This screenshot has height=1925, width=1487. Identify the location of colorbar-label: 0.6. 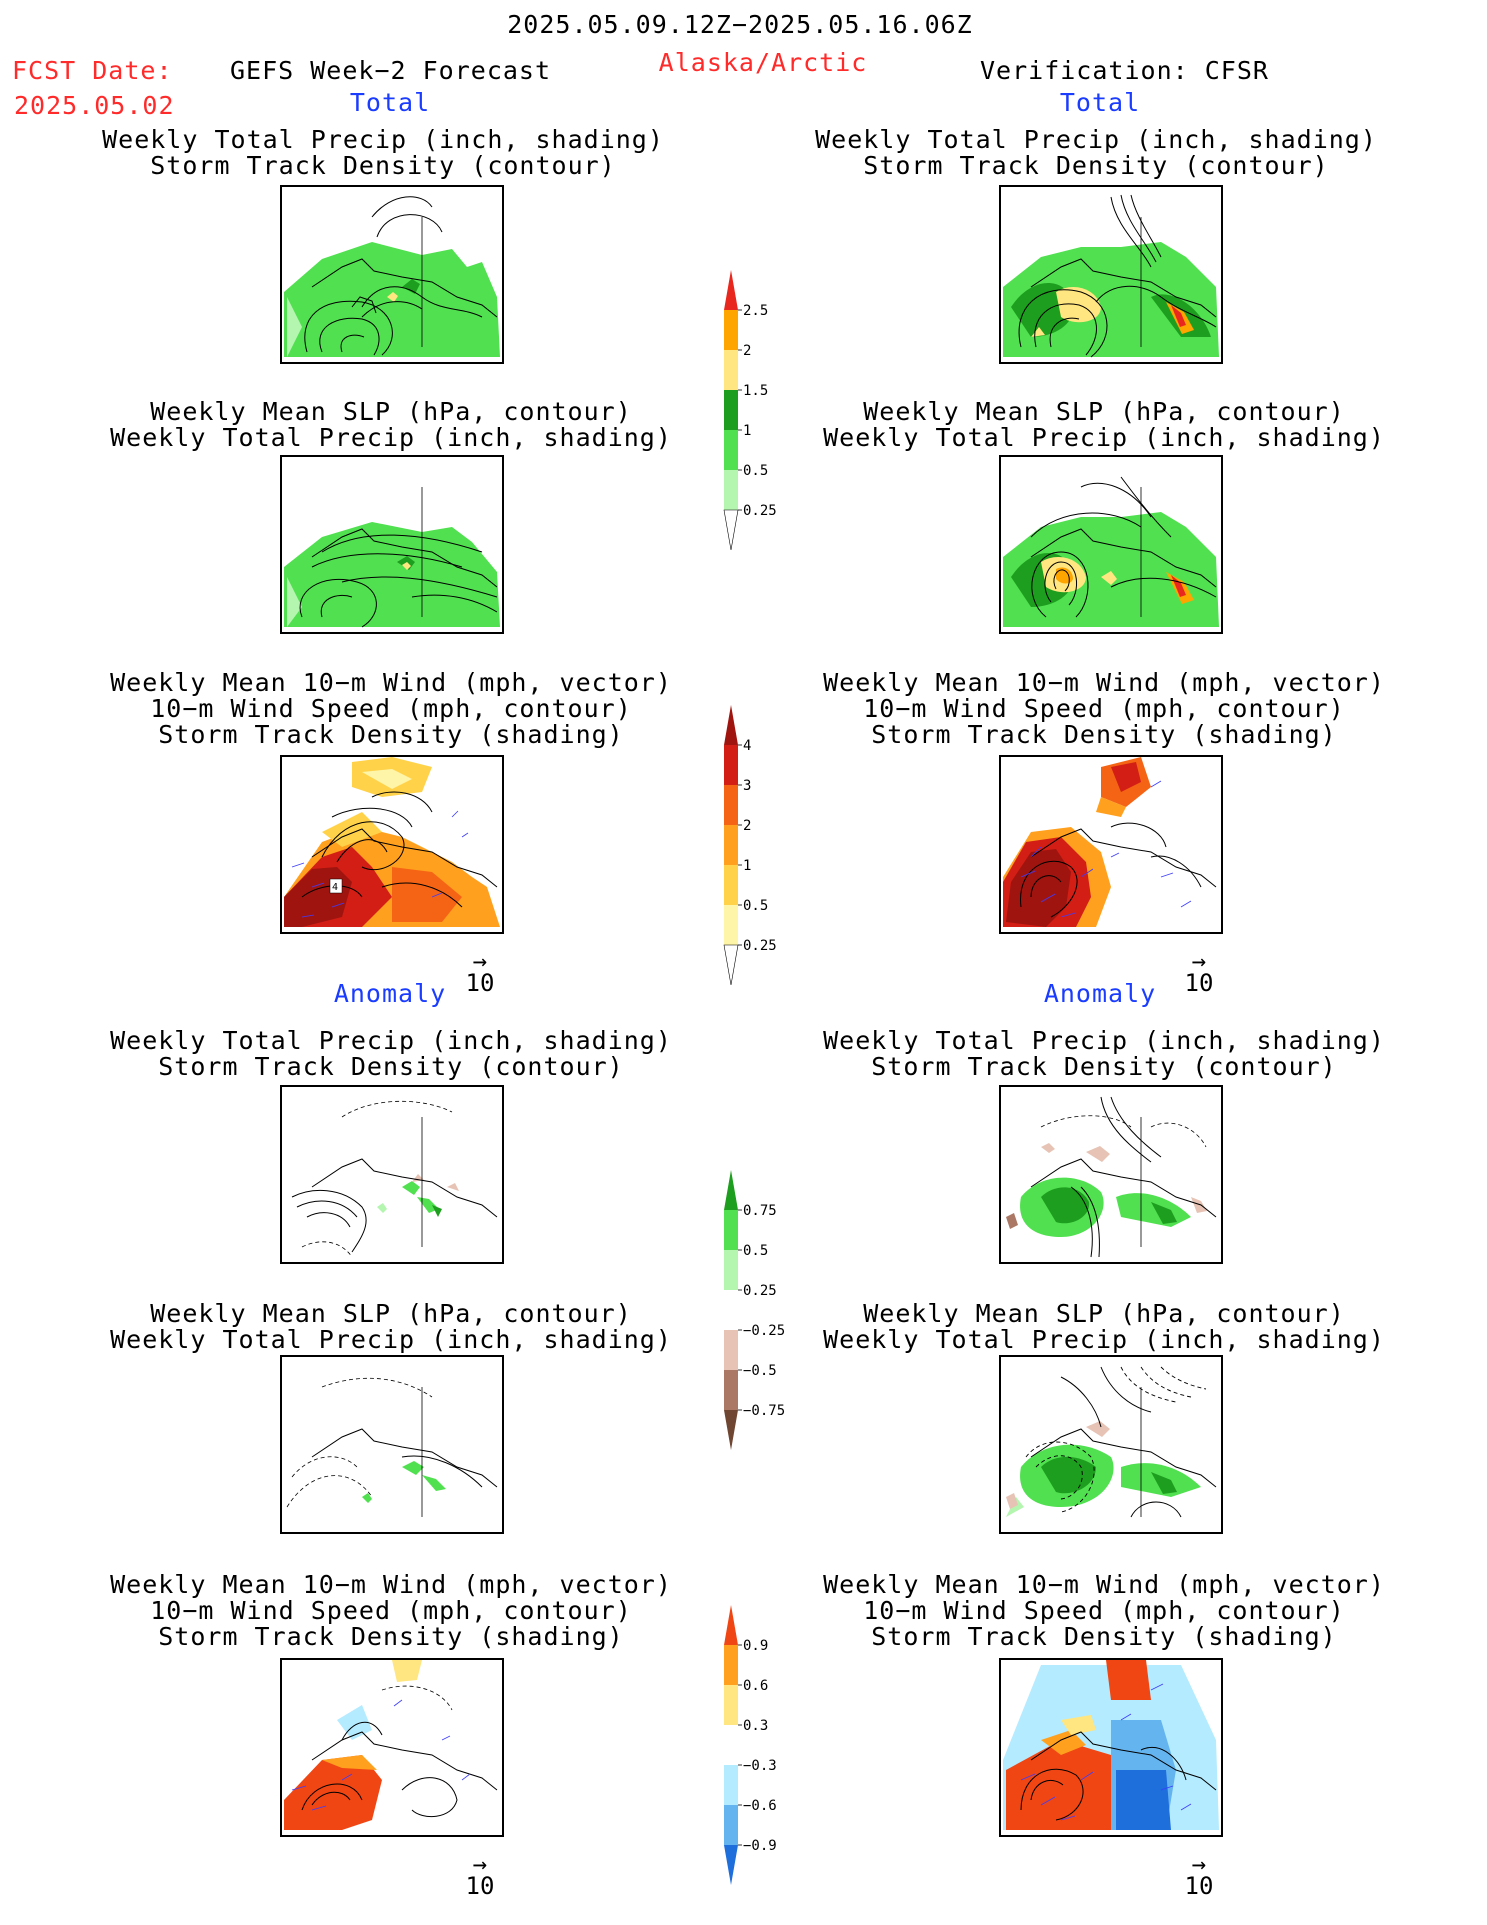
(755, 1686).